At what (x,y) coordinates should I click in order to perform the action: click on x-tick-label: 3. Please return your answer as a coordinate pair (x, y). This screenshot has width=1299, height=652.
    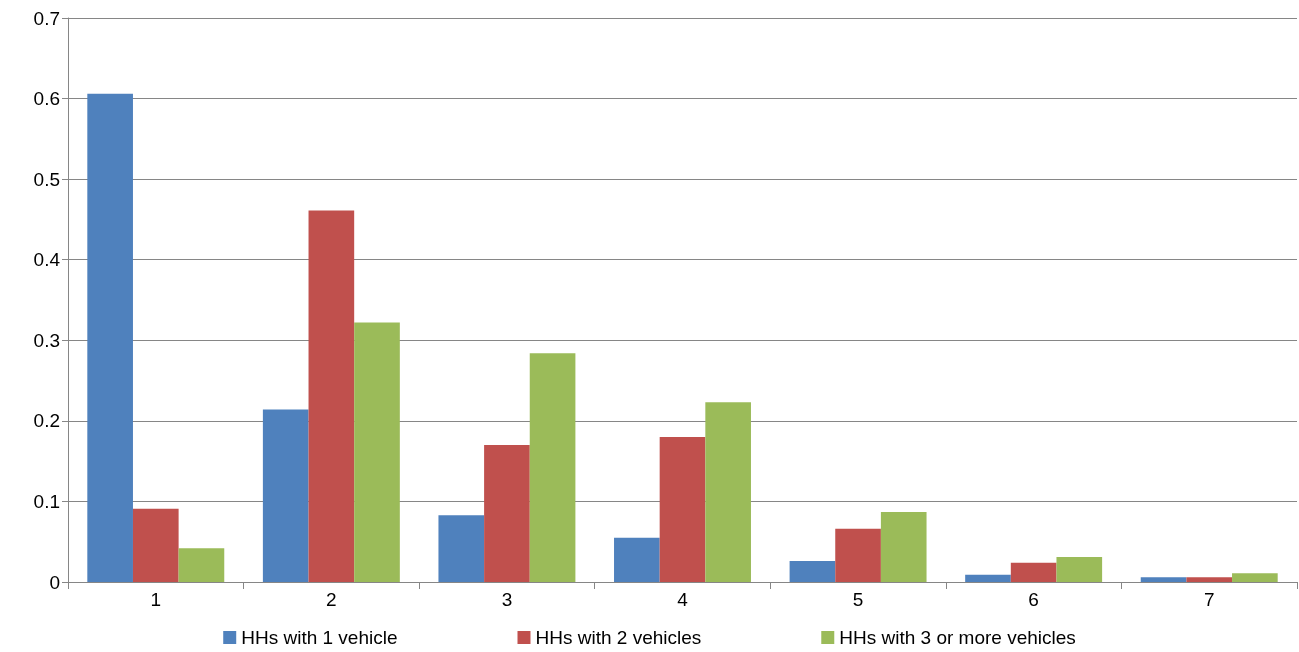
    Looking at the image, I should click on (507, 599).